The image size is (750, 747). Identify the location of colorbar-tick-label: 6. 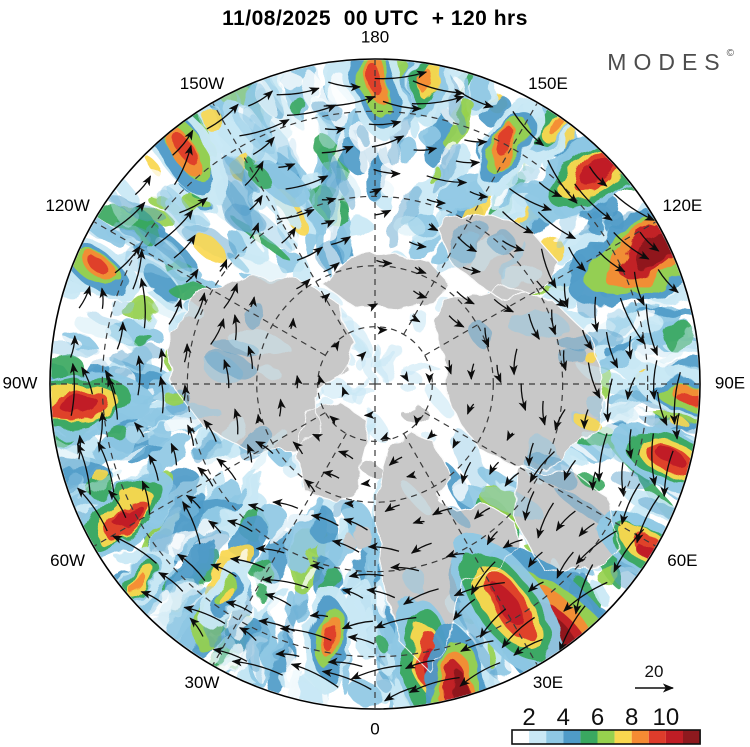
(597, 717).